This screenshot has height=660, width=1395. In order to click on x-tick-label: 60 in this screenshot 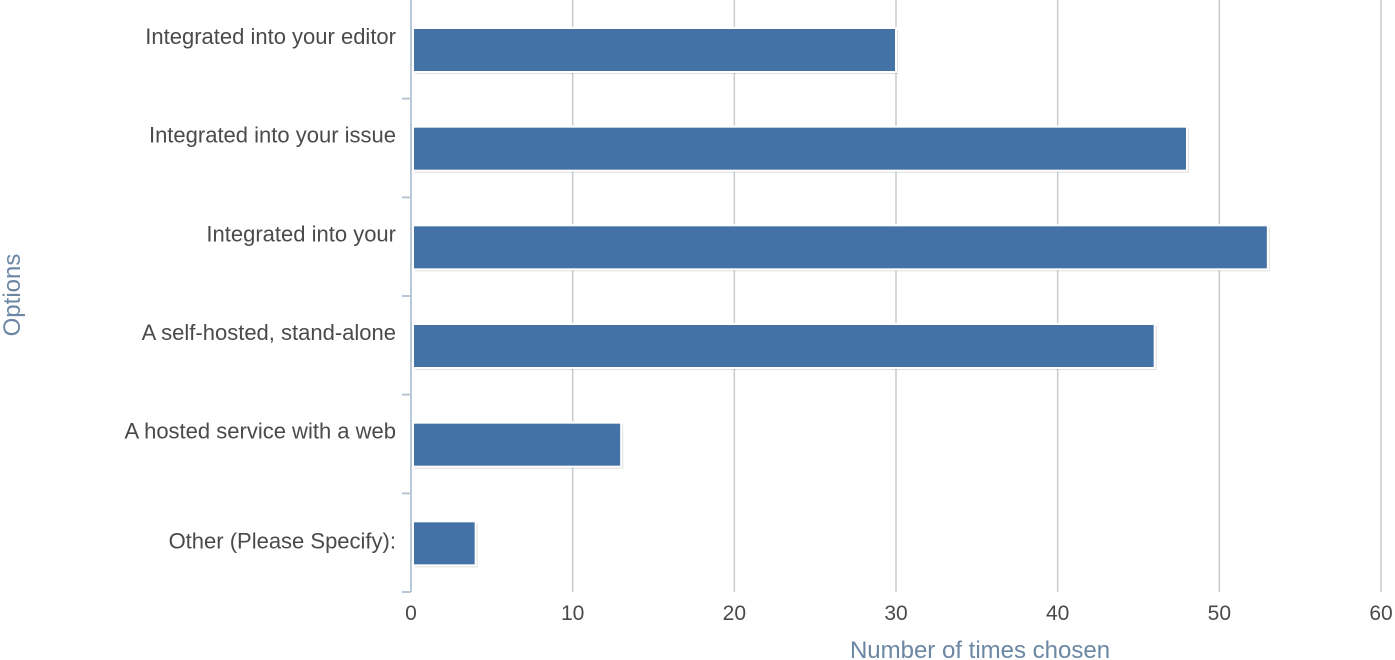, I will do `click(1380, 613)`.